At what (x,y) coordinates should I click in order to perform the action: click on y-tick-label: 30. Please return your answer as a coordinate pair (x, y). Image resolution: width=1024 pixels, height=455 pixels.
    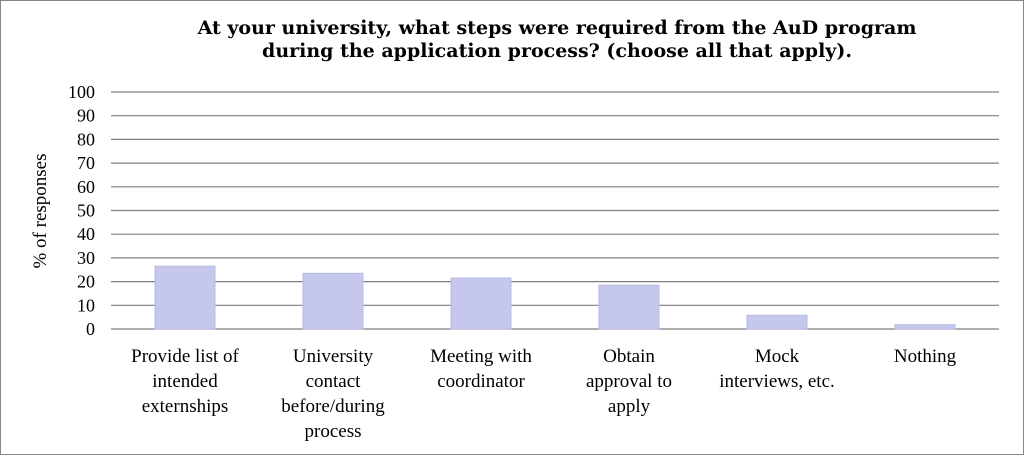
    Looking at the image, I should click on (86, 258).